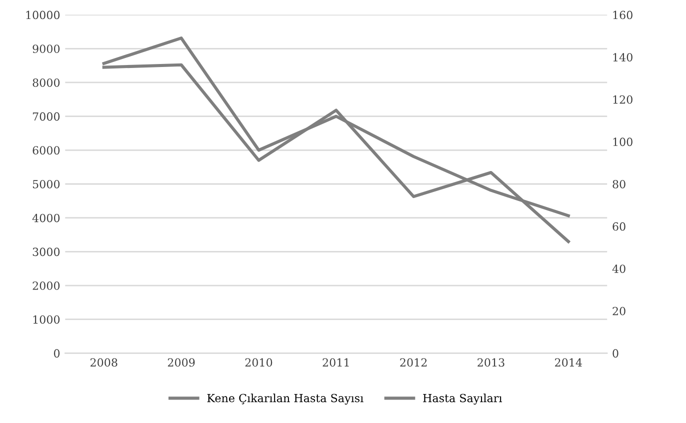  What do you see at coordinates (491, 362) in the screenshot?
I see `x-tick-label: 2013` at bounding box center [491, 362].